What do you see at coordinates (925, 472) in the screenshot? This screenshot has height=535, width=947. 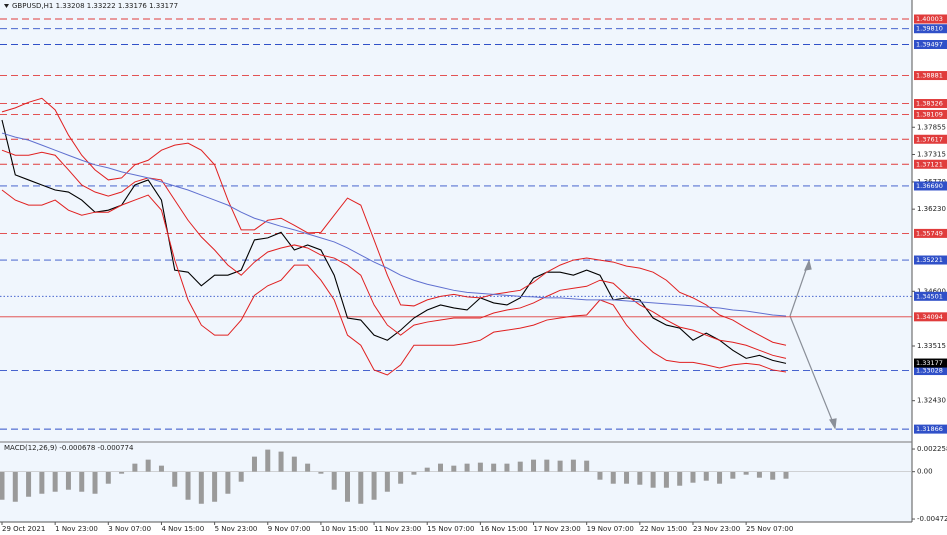 I see `y-tick-label: 0.00` at bounding box center [925, 472].